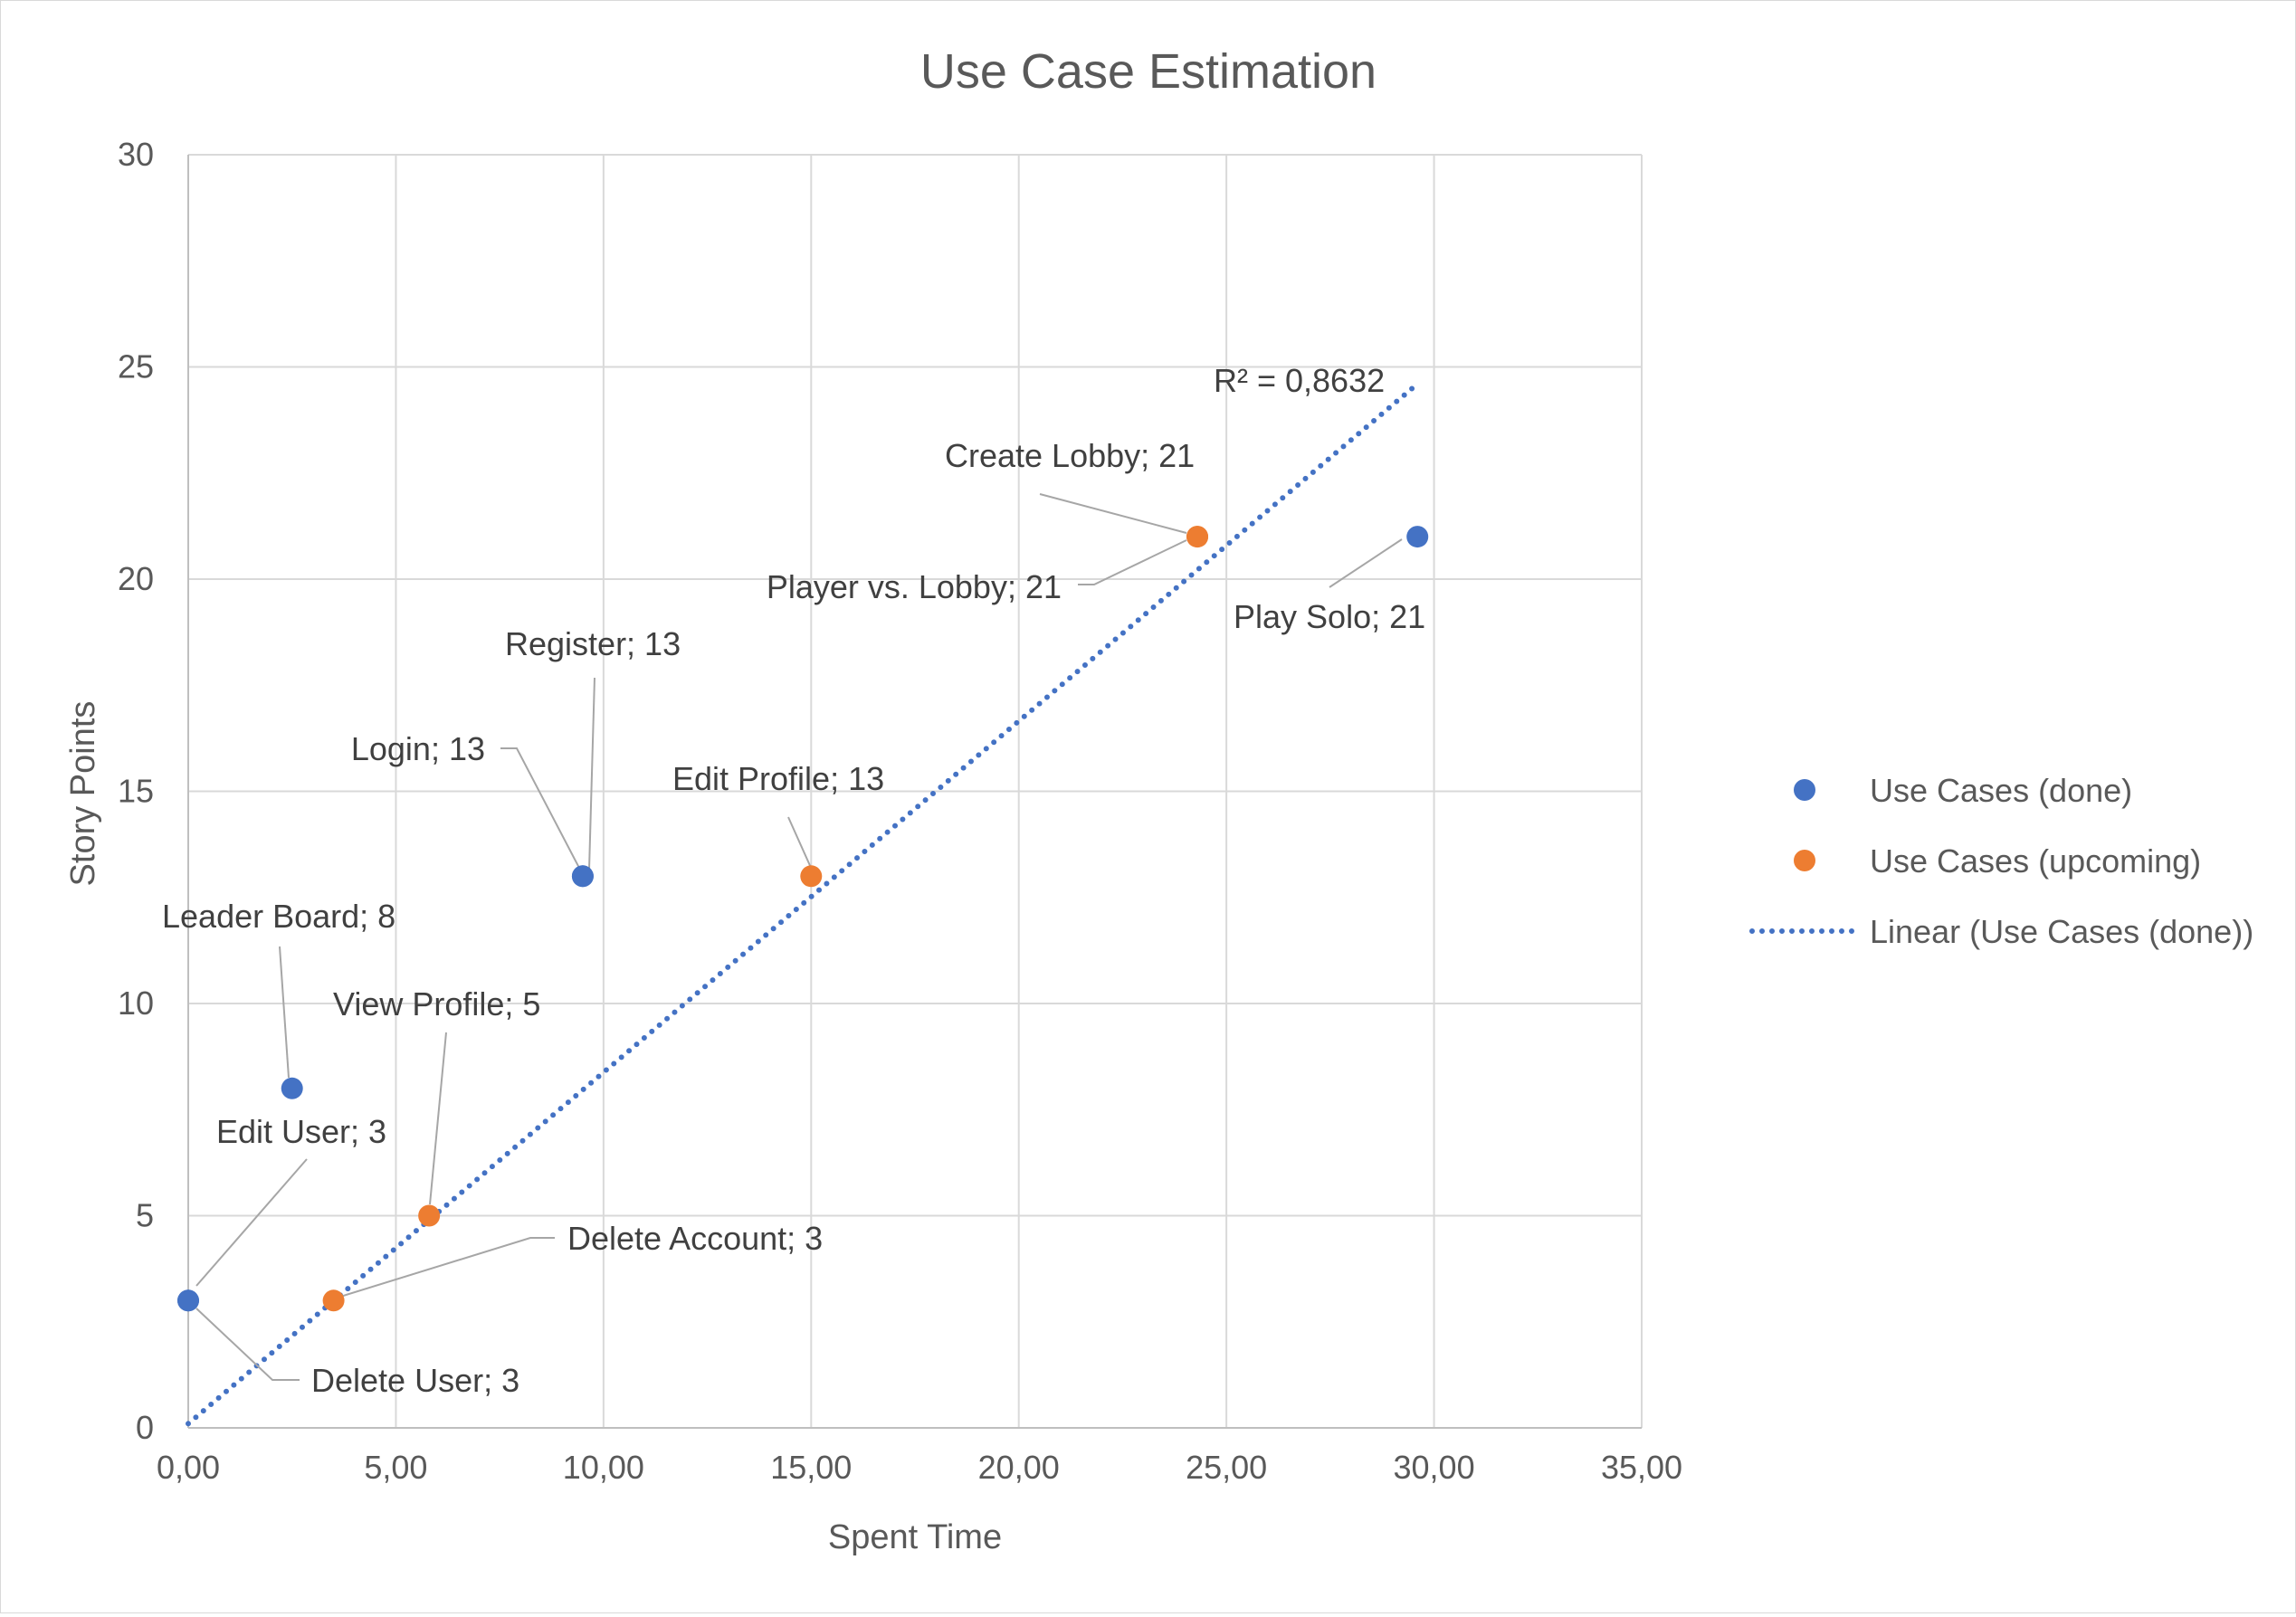  I want to click on x-axis-title: Spent Time, so click(915, 1537).